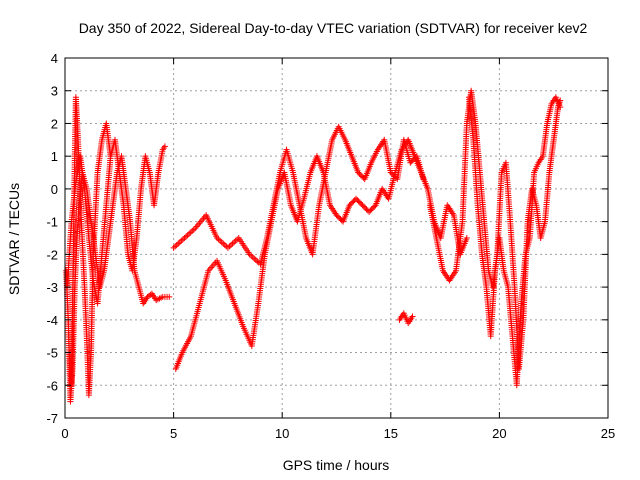 Image resolution: width=640 pixels, height=480 pixels. I want to click on y-tick-label: -3, so click(52, 287).